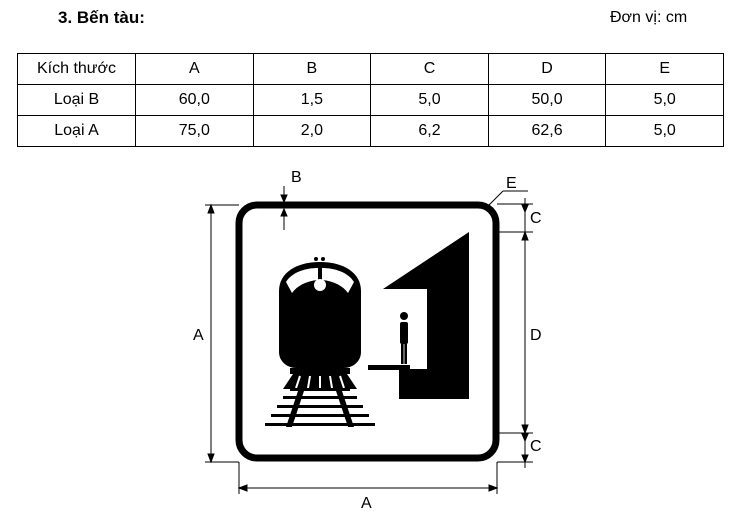 The image size is (739, 514). Describe the element at coordinates (649, 17) in the screenshot. I see `unit-label: Đơn vị: cm` at that location.